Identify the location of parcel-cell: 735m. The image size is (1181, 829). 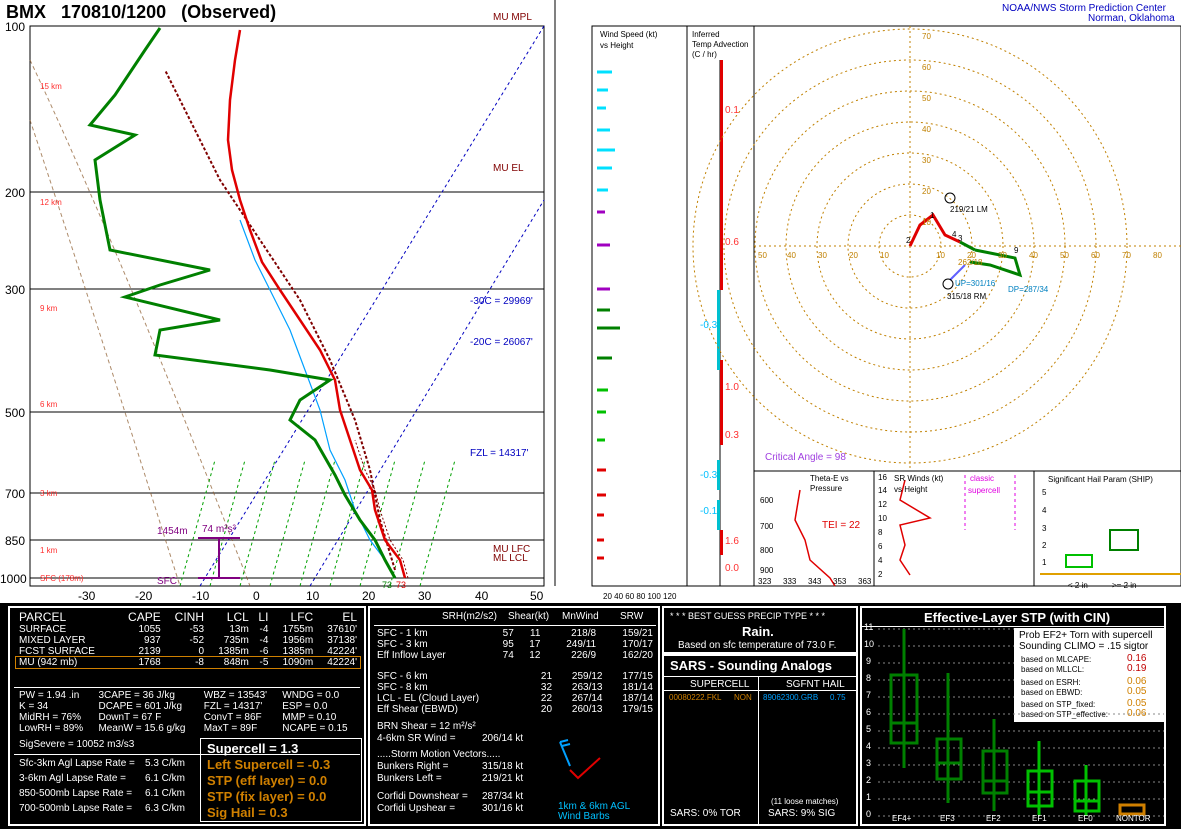
(236, 640).